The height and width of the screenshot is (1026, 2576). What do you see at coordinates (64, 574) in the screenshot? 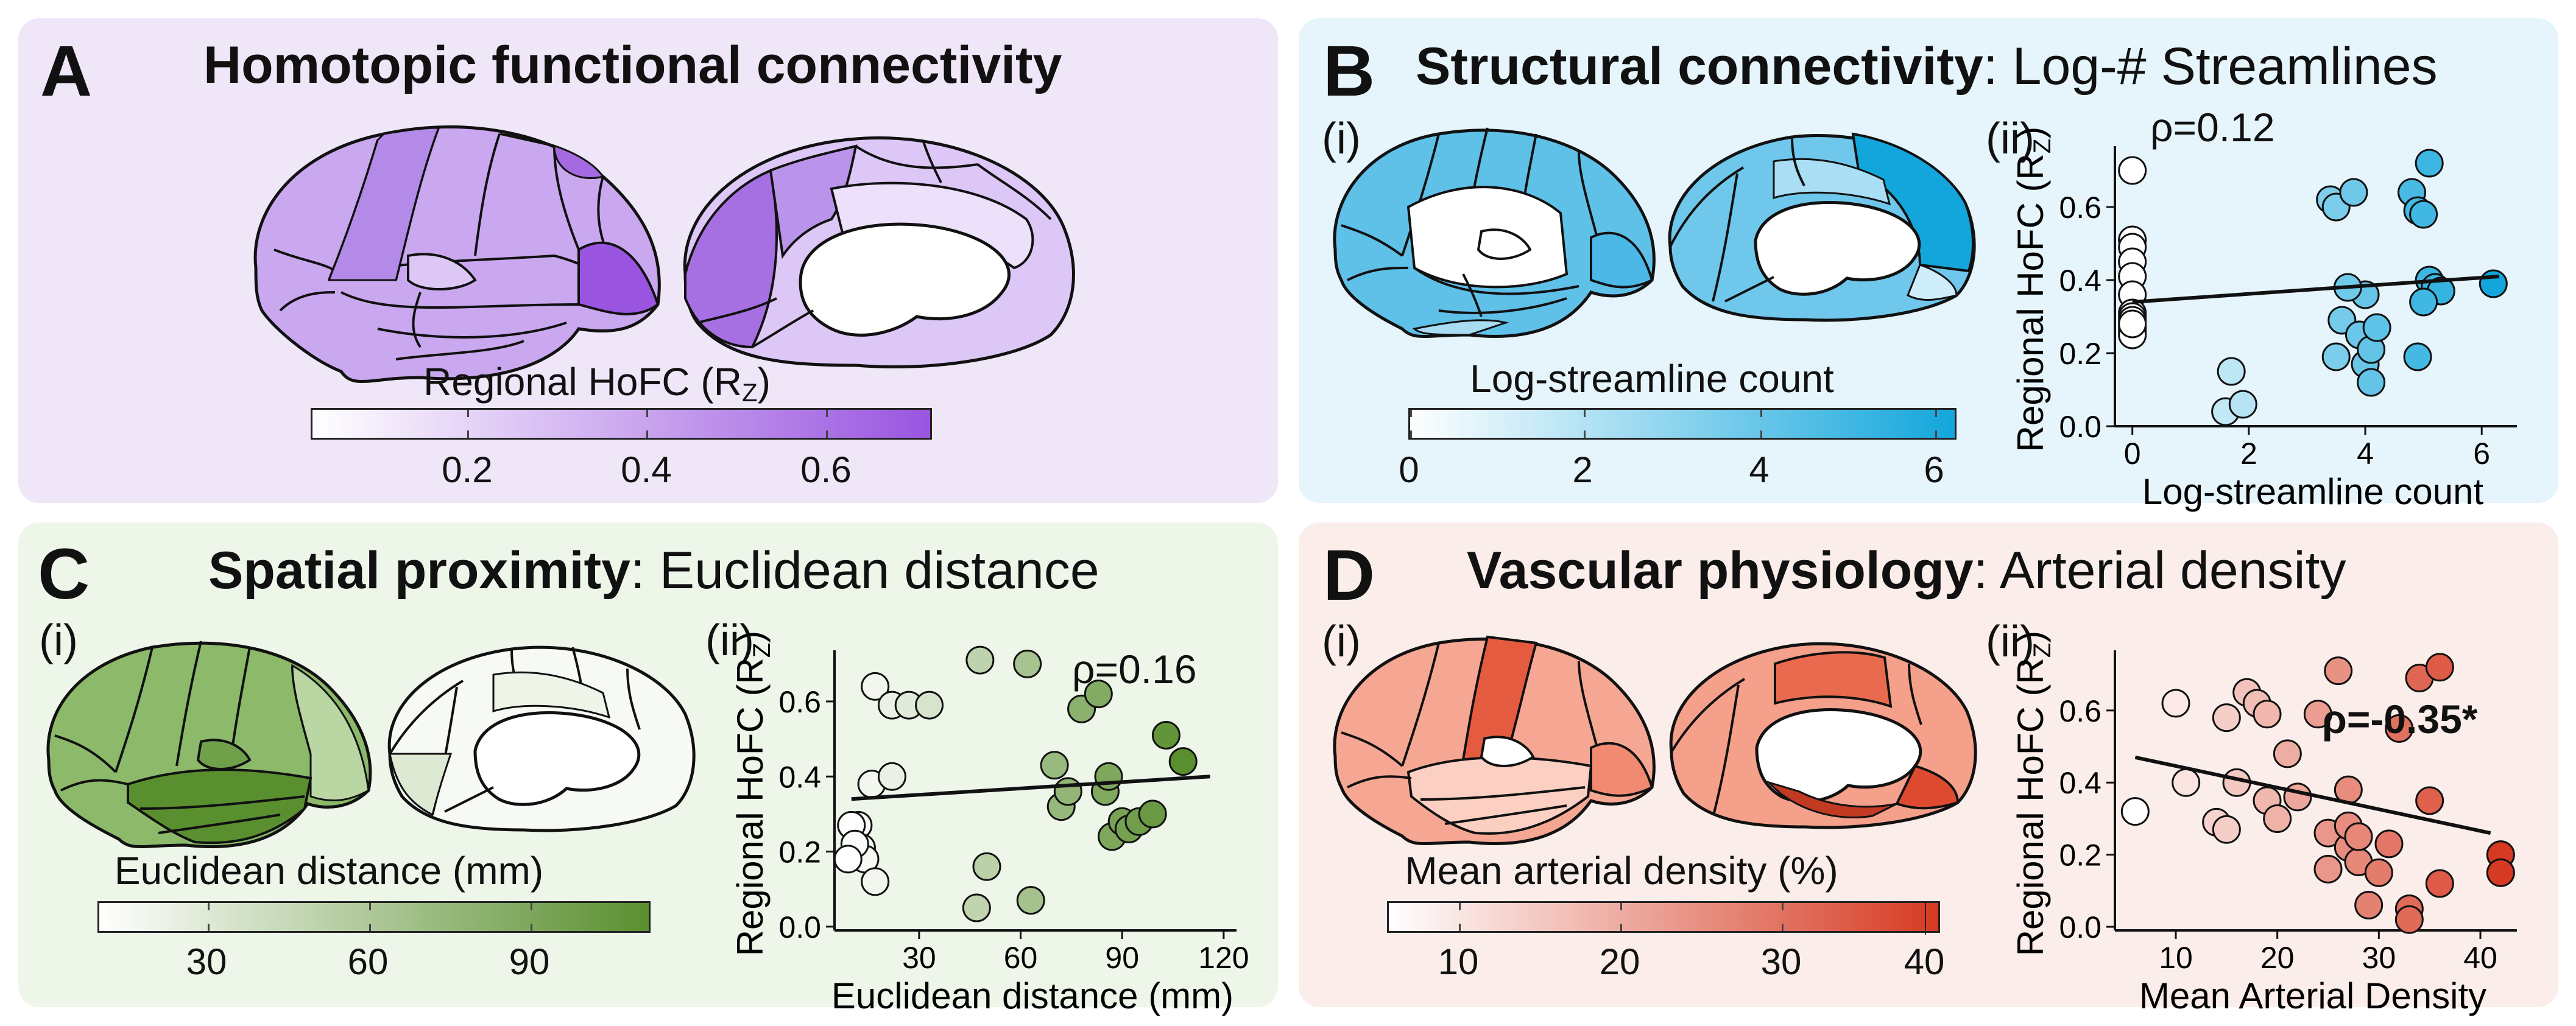
I see `panel-letter: C` at bounding box center [64, 574].